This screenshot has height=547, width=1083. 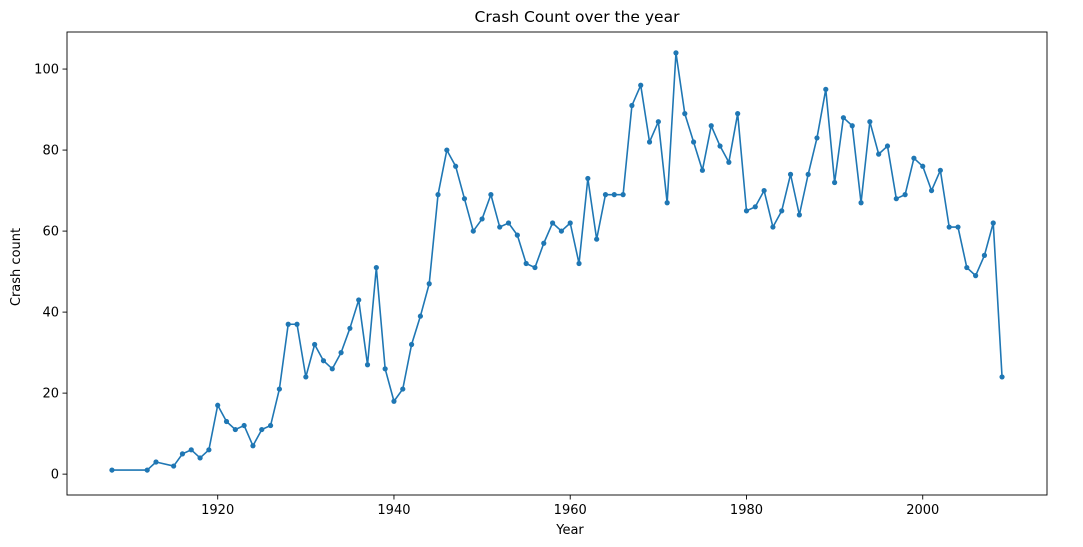 What do you see at coordinates (46, 70) in the screenshot?
I see `y-tick-label: 100` at bounding box center [46, 70].